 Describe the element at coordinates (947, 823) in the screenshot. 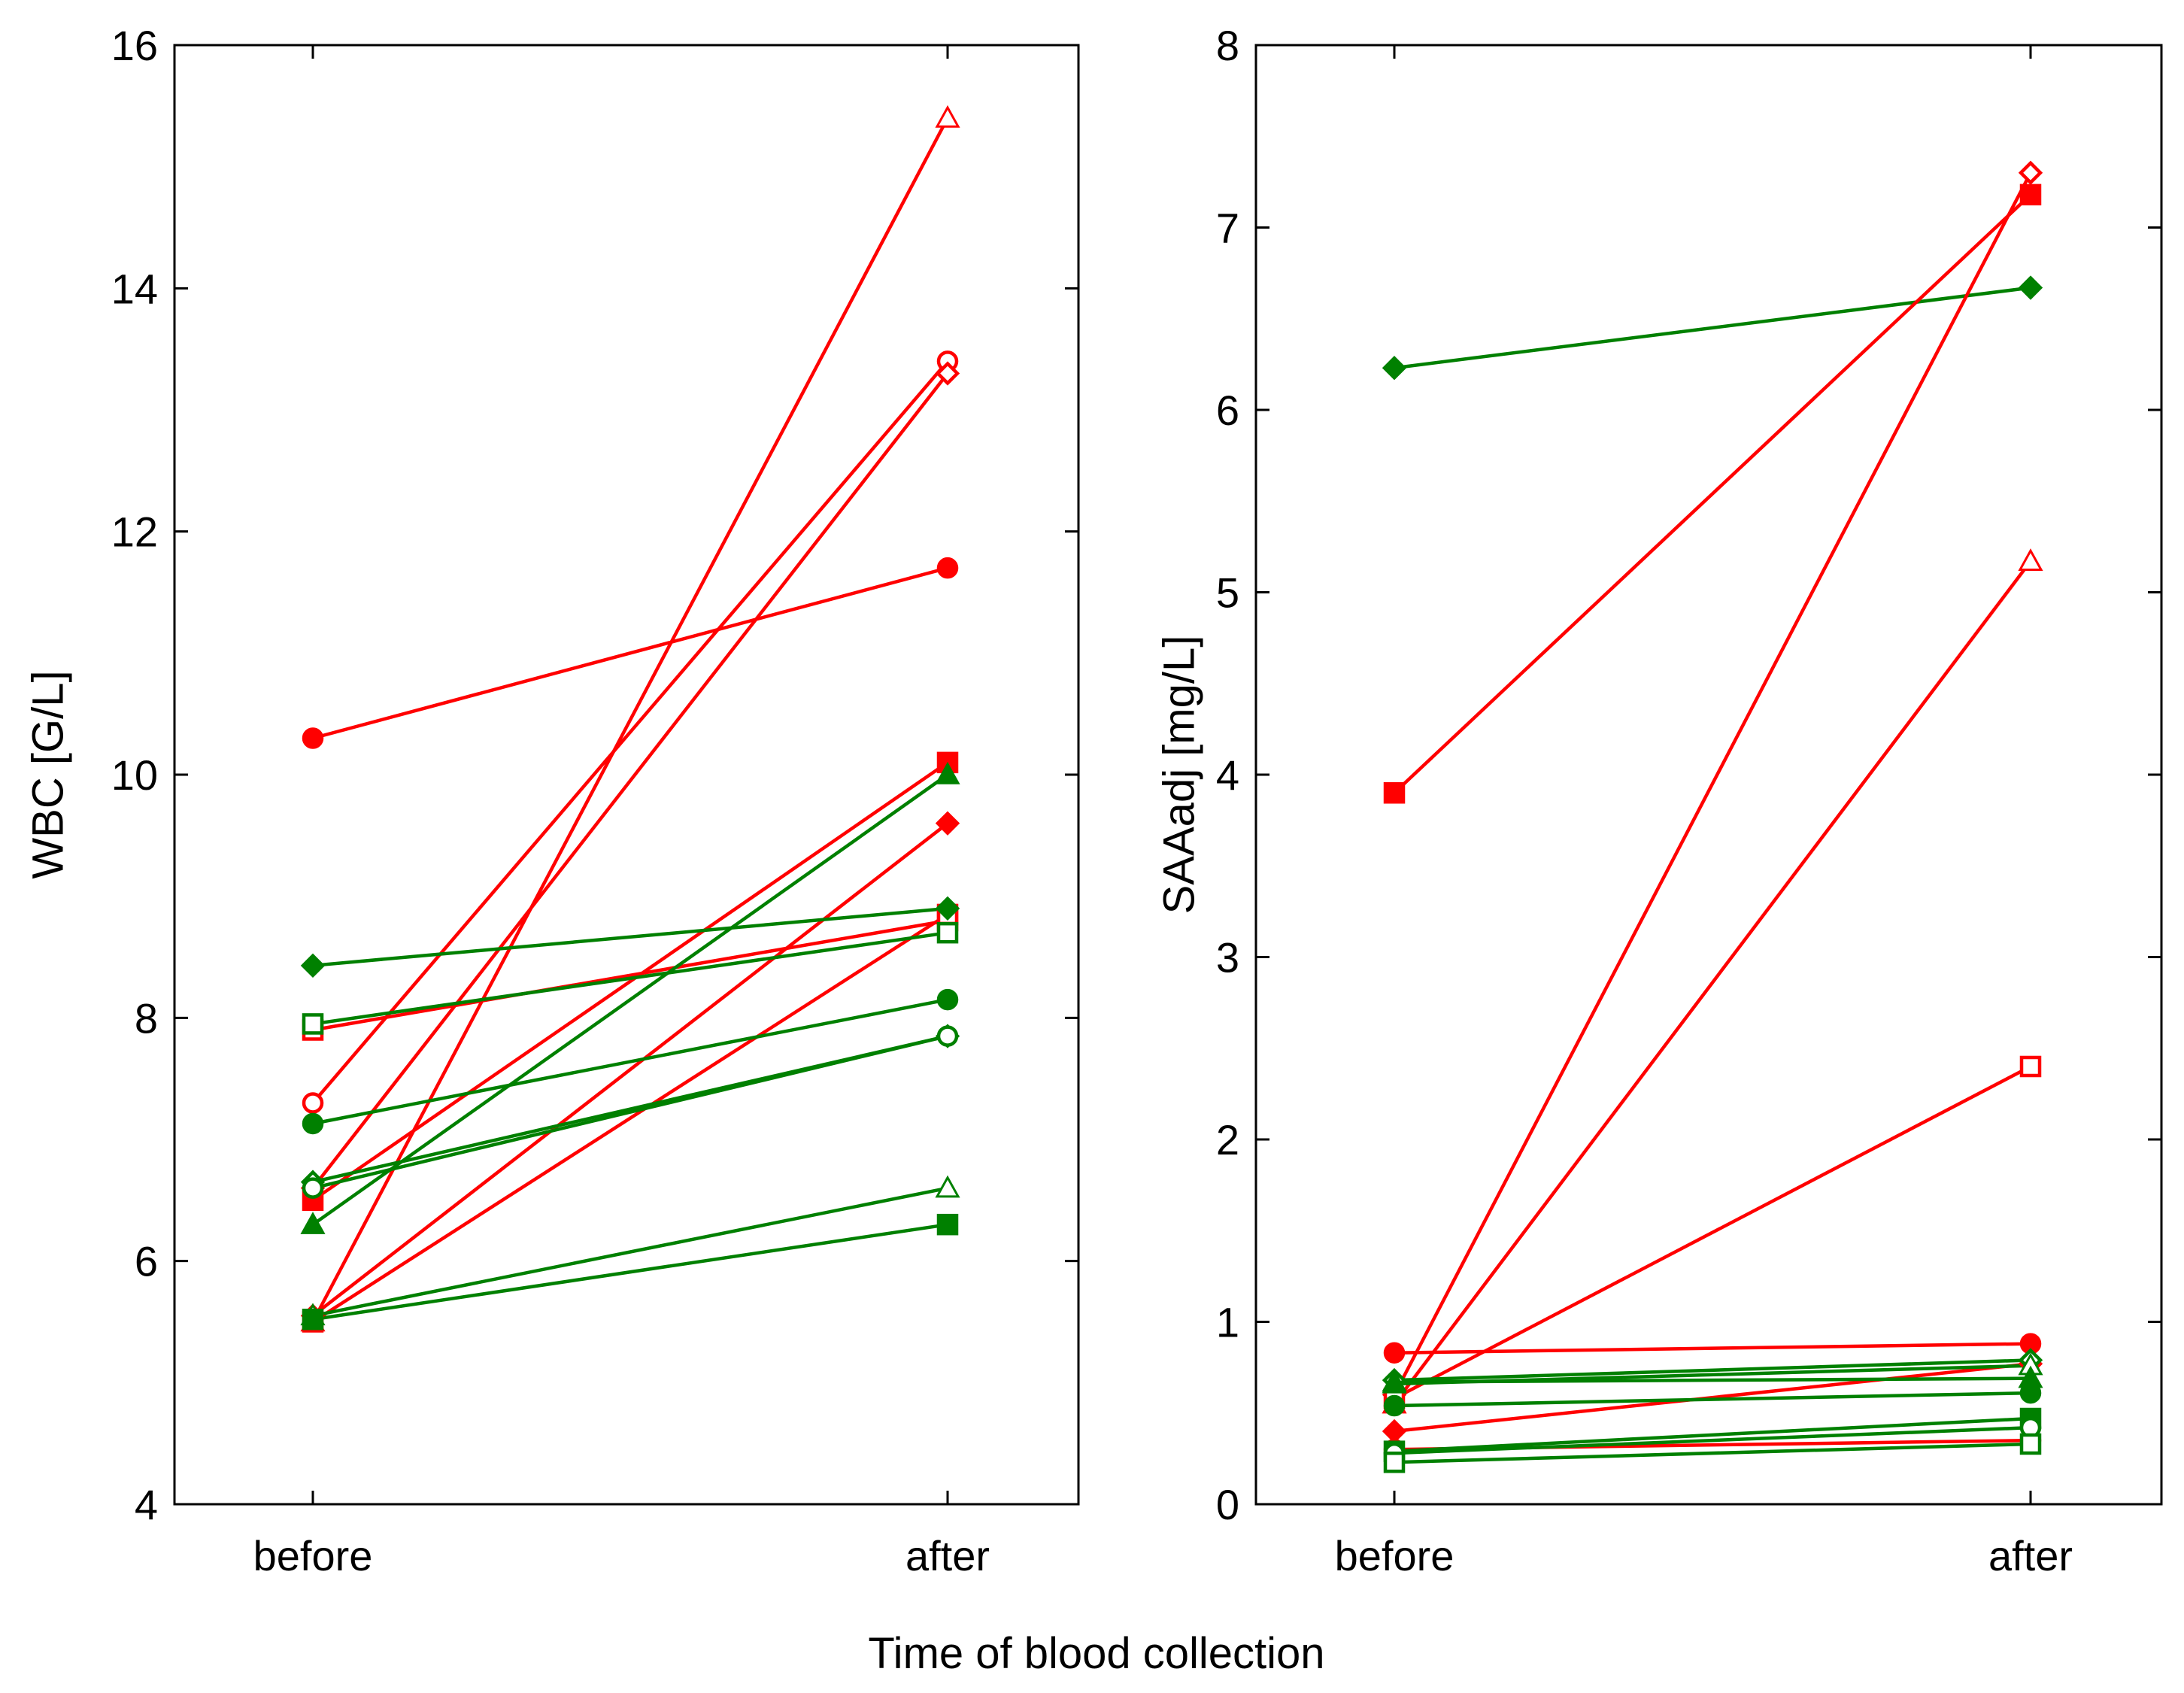

I see `point-red-filled-diamond-after` at that location.